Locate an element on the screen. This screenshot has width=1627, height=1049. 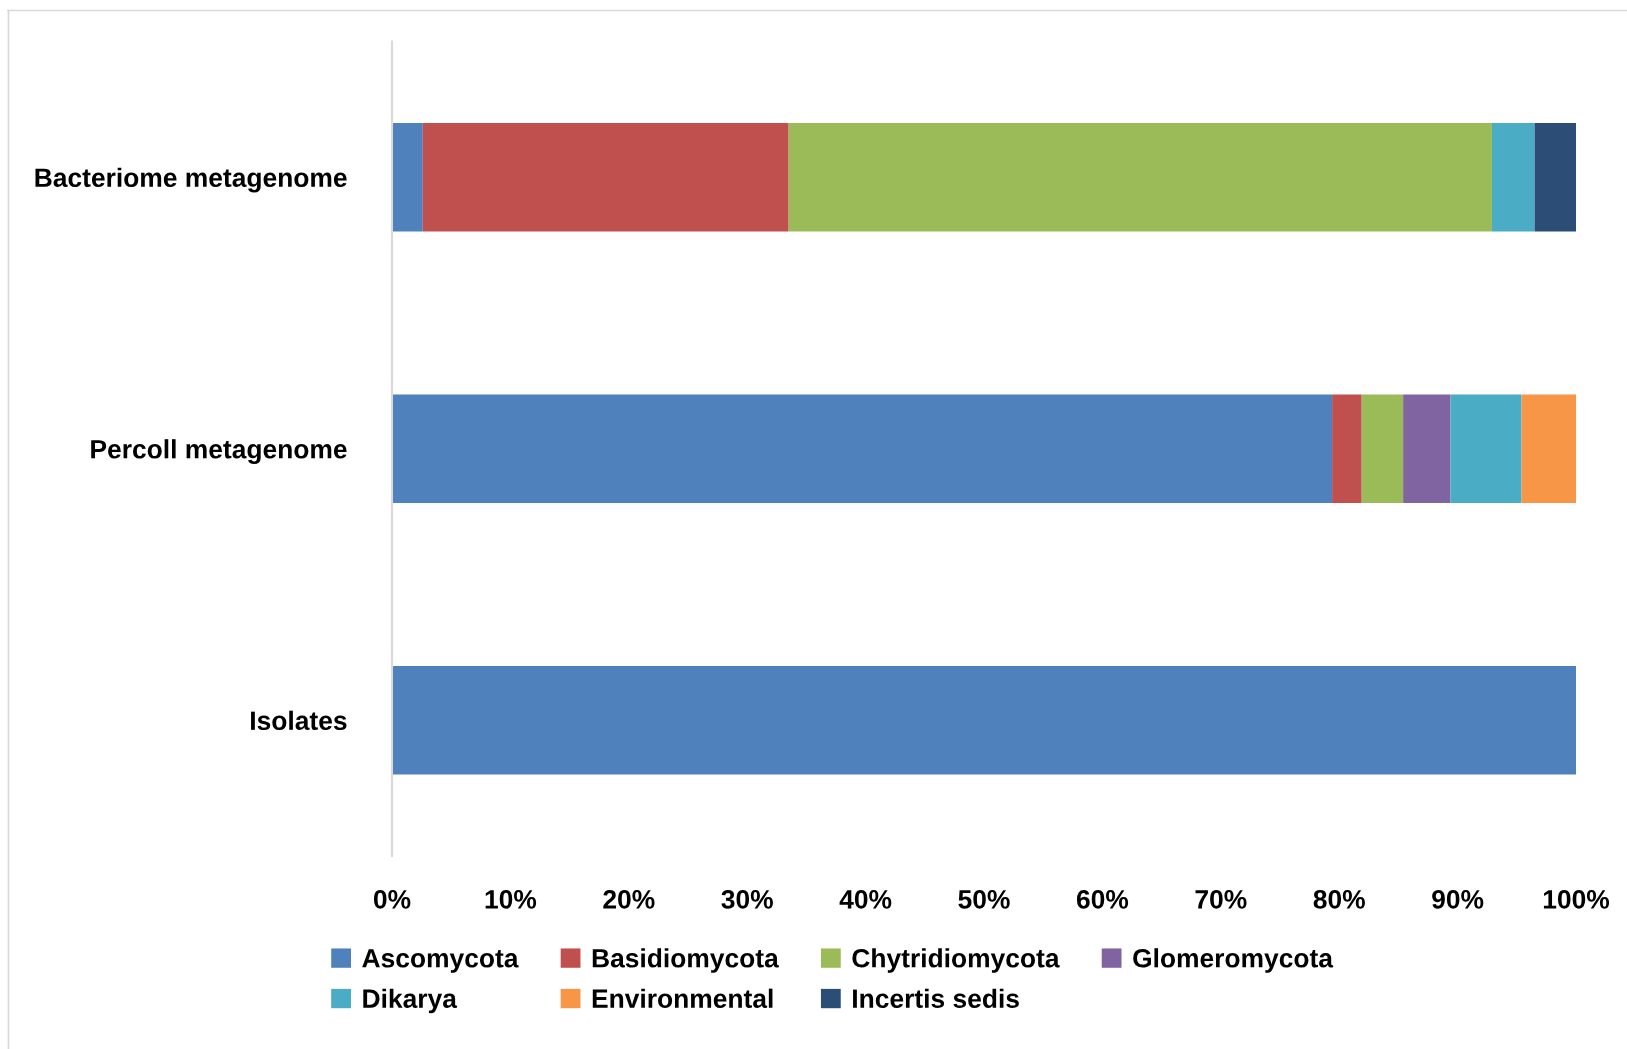
x-tick-label: 90% is located at coordinates (1458, 899).